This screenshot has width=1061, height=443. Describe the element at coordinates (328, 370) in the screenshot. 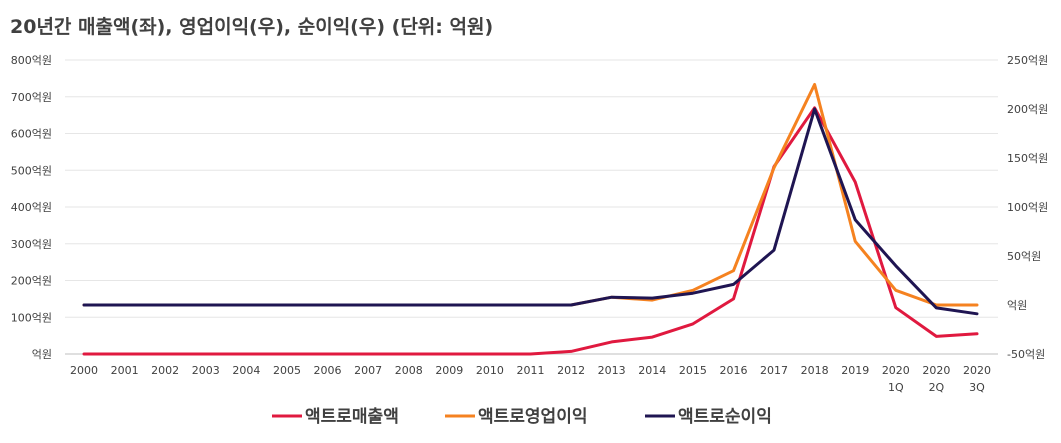

I see `x-tick-label: 2006` at that location.